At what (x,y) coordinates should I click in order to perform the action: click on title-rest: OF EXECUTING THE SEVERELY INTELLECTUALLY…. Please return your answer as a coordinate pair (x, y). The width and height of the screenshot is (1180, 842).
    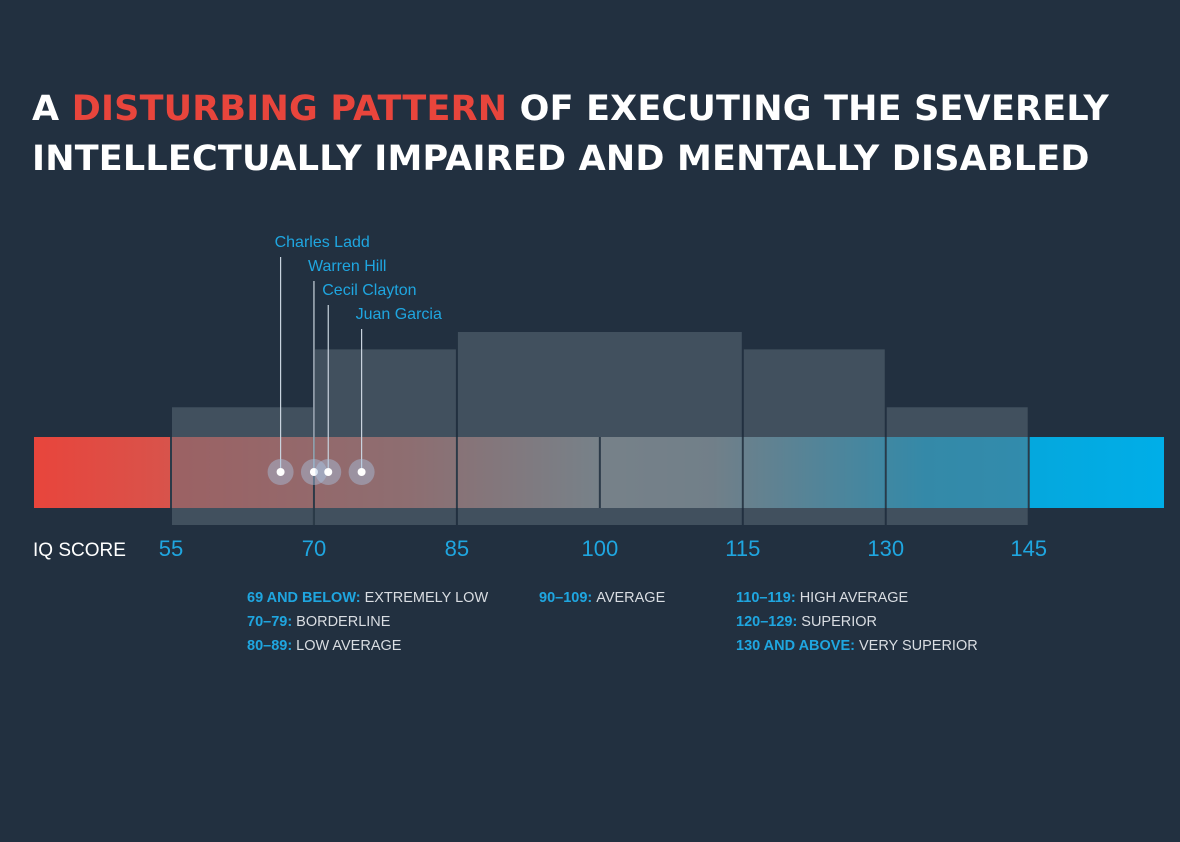
    Looking at the image, I should click on (570, 134).